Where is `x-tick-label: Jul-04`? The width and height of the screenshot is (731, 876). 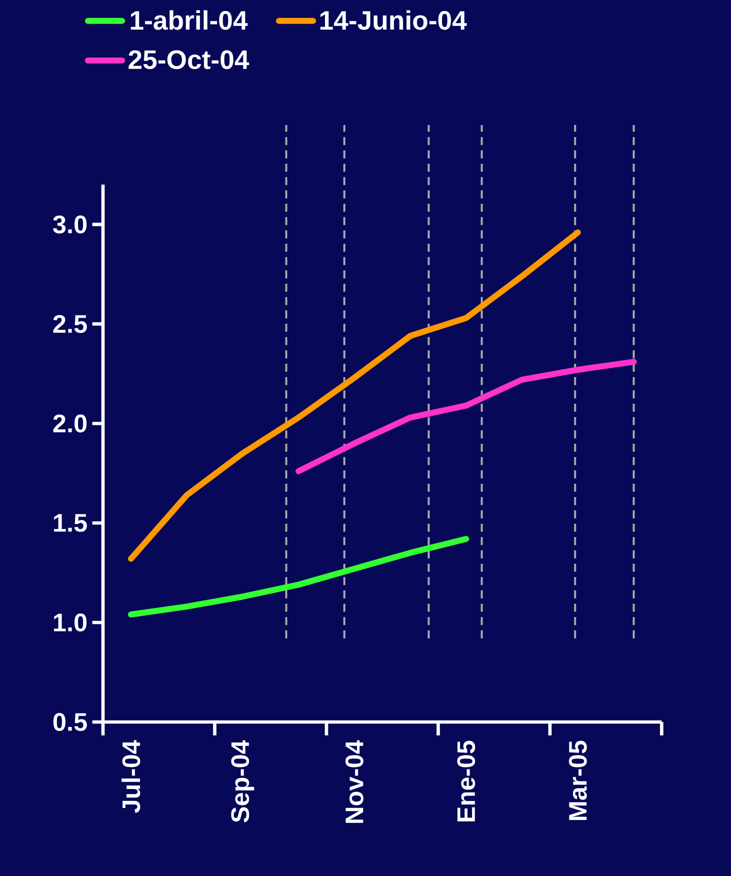 x-tick-label: Jul-04 is located at coordinates (131, 776).